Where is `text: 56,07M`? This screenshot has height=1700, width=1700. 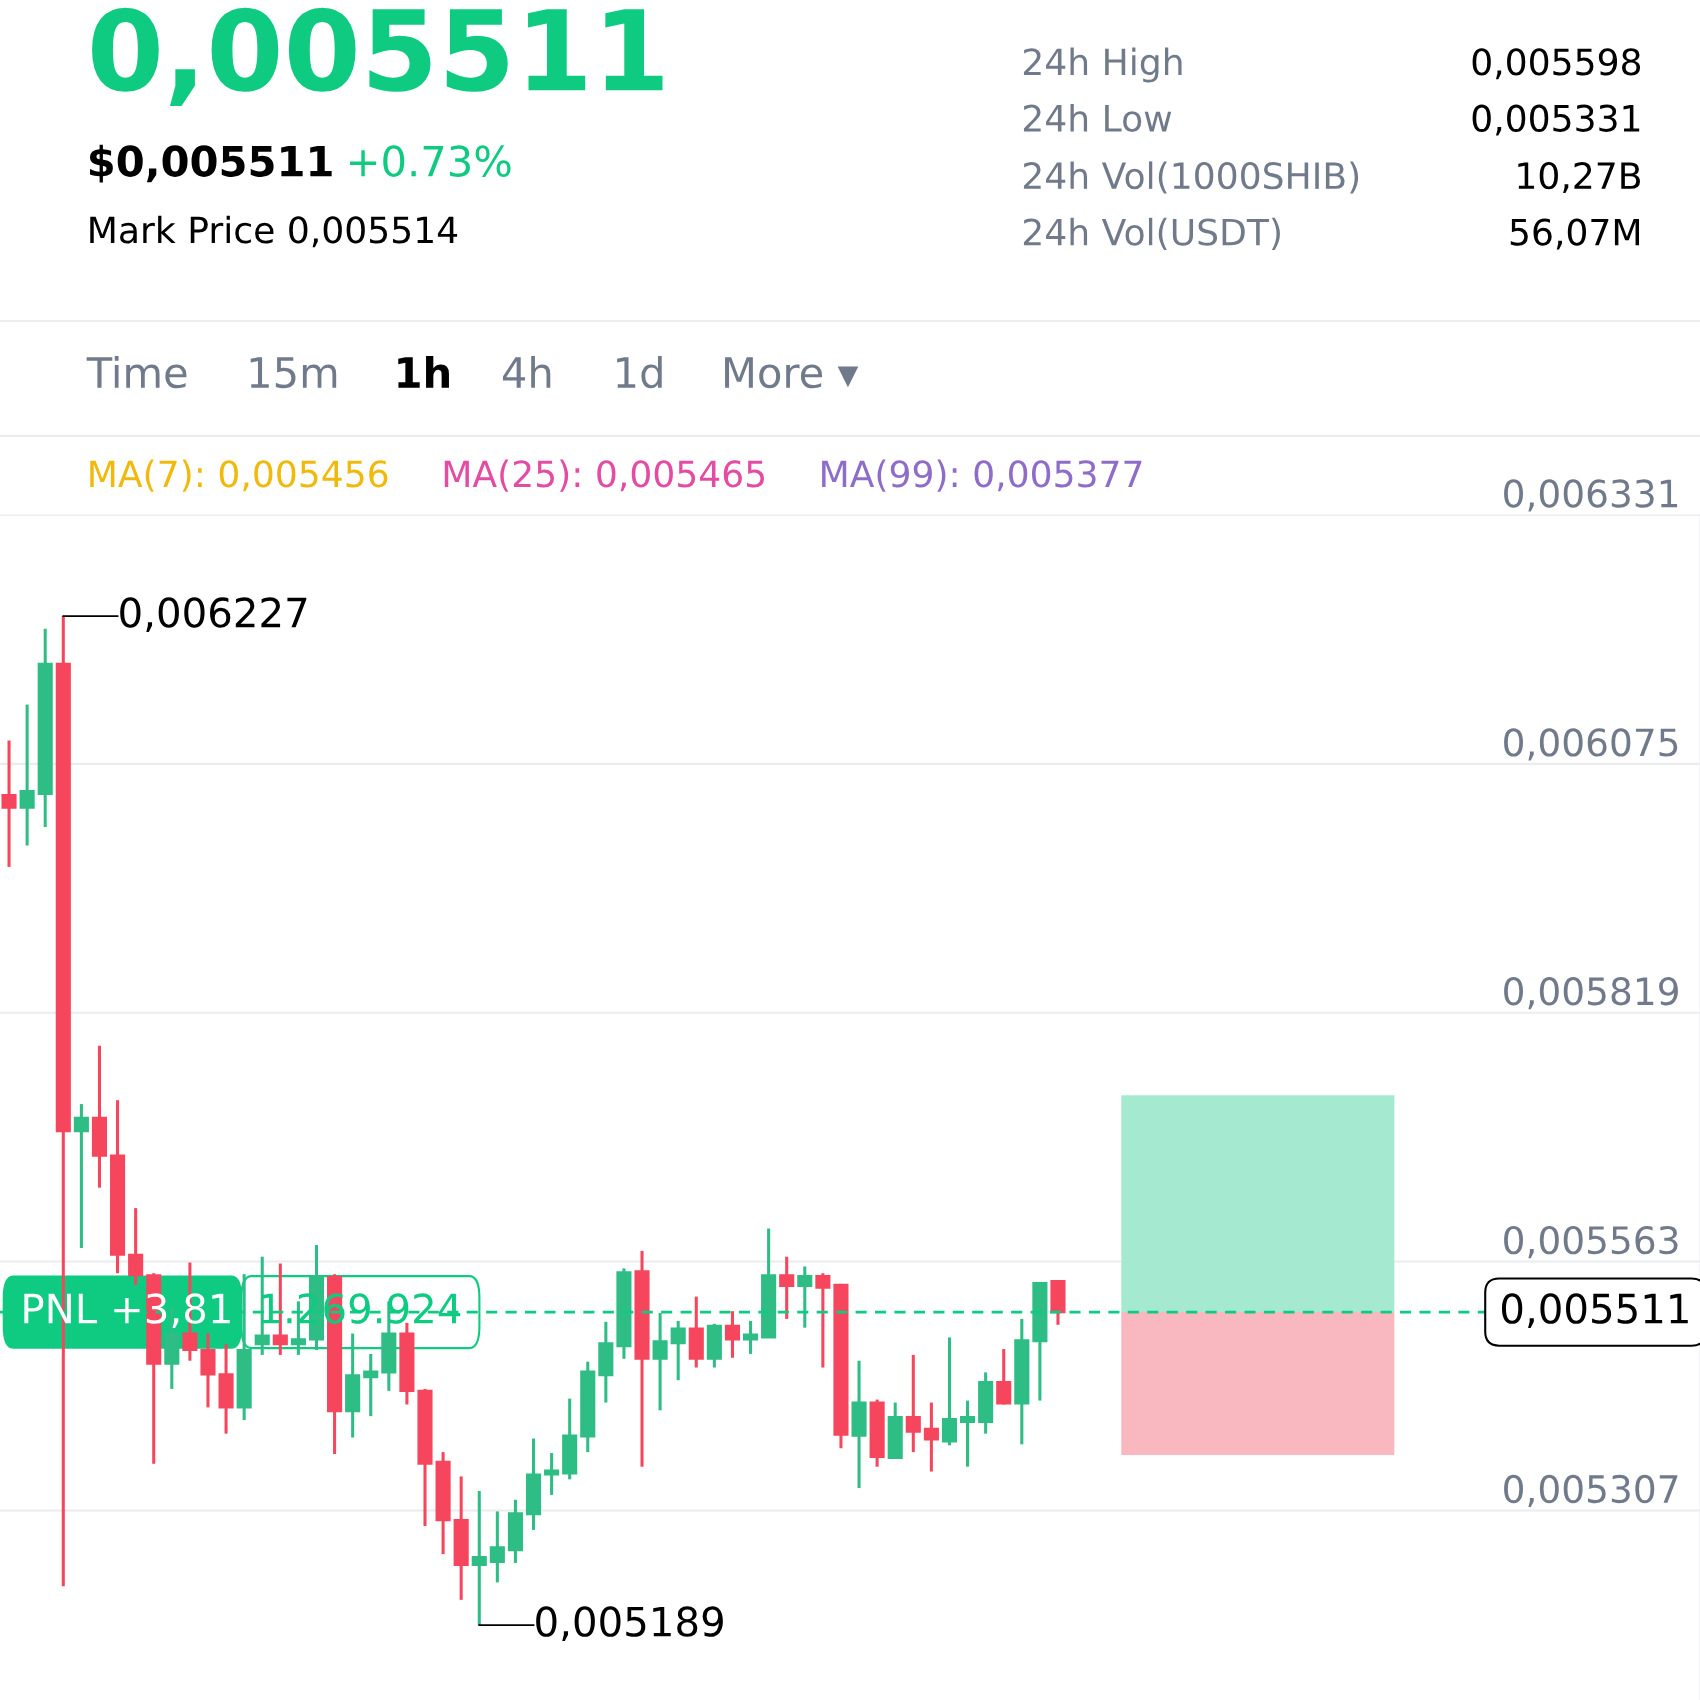 text: 56,07M is located at coordinates (1575, 234).